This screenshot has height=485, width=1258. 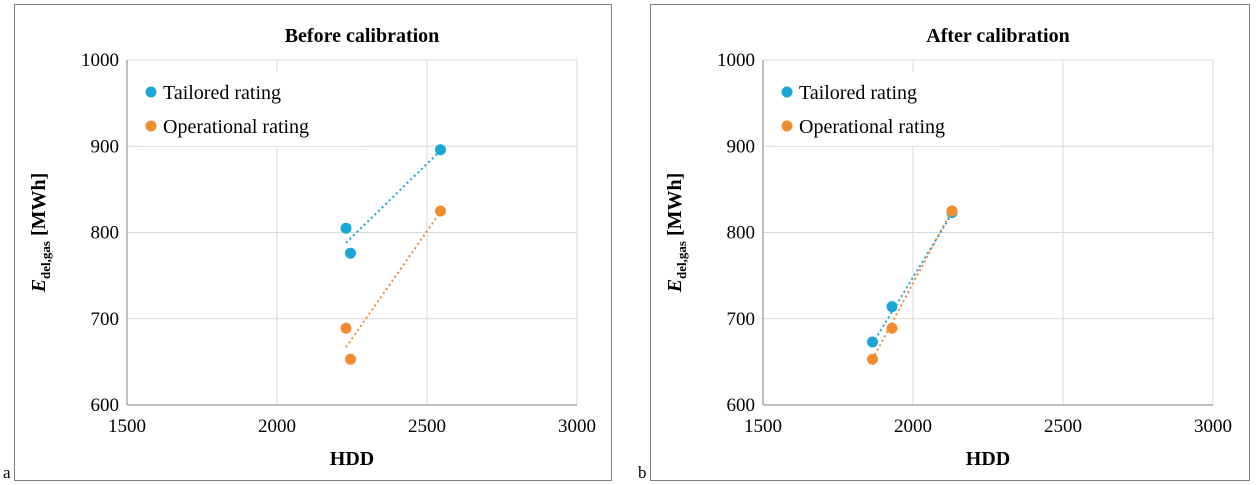 I want to click on panel-letter-a: a, so click(x=7, y=472).